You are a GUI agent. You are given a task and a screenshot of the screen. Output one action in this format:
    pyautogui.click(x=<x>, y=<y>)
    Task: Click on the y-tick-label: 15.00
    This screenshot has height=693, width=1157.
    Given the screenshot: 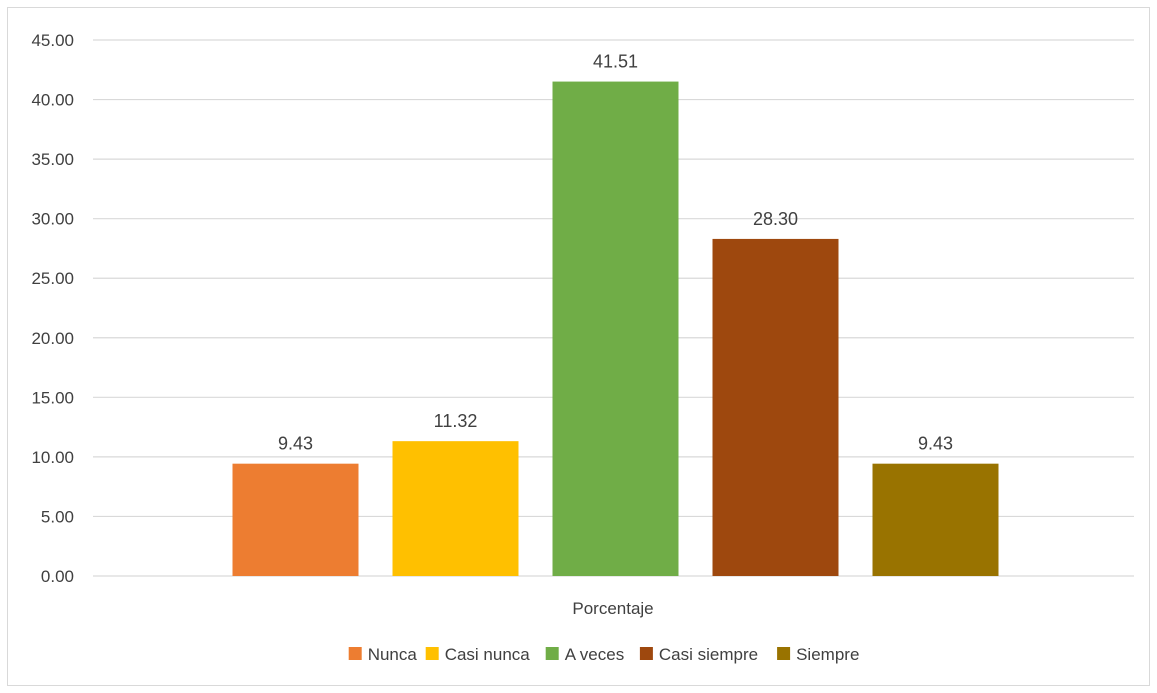 What is the action you would take?
    pyautogui.click(x=52, y=397)
    